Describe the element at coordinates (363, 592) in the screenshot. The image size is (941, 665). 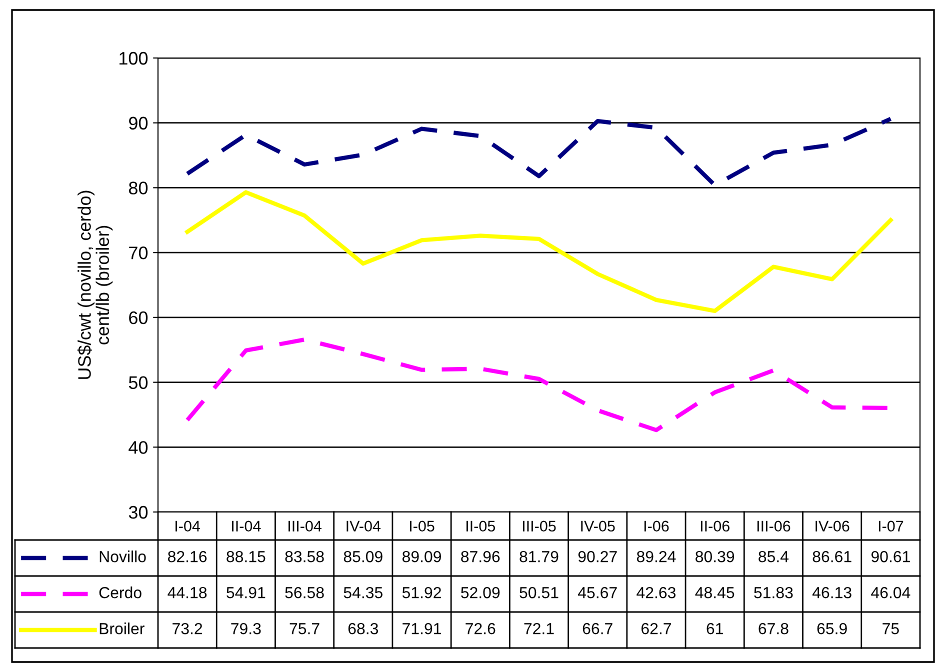
I see `data-label: 54.35` at that location.